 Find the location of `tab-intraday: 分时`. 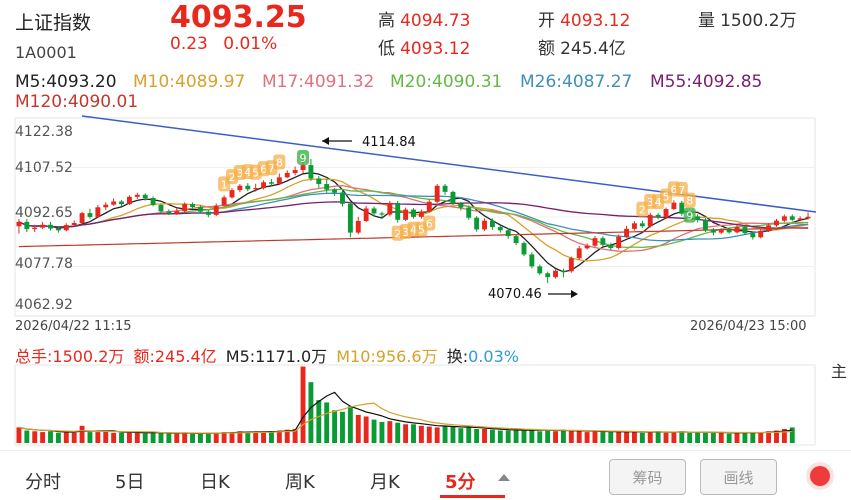

tab-intraday: 分时 is located at coordinates (43, 482).